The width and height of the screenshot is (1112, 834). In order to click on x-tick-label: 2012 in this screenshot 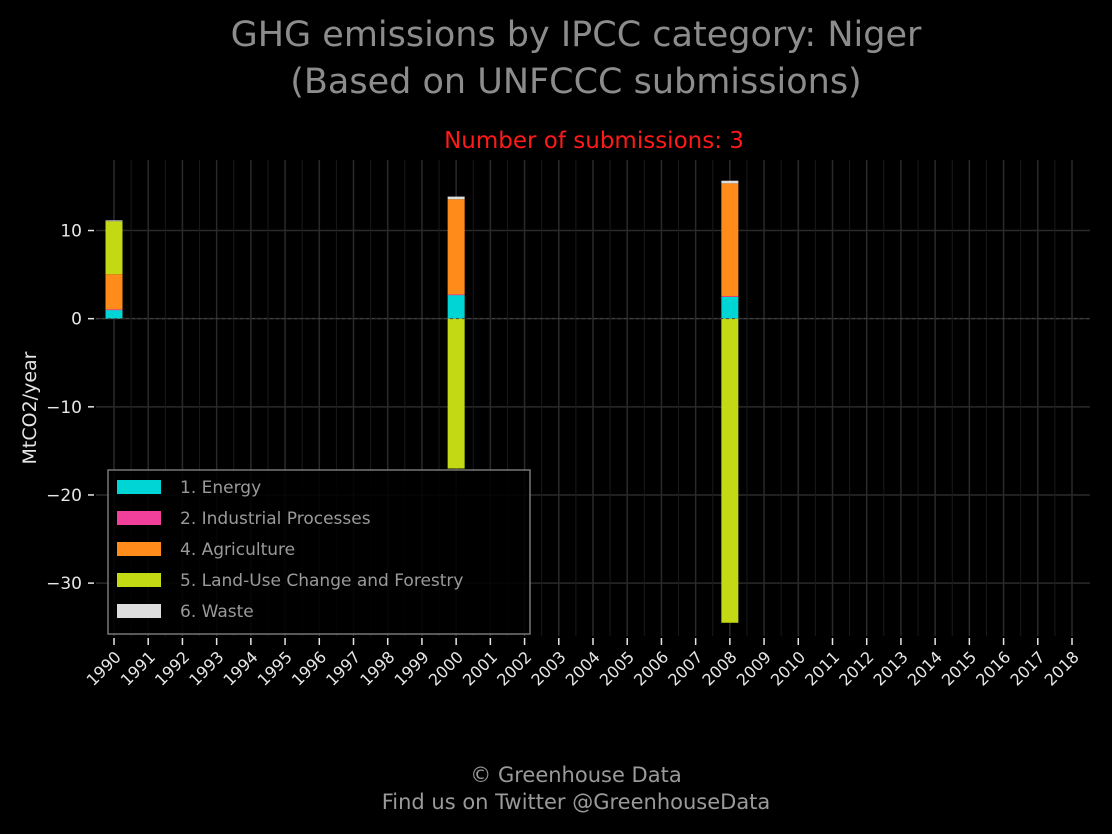, I will do `click(856, 668)`.